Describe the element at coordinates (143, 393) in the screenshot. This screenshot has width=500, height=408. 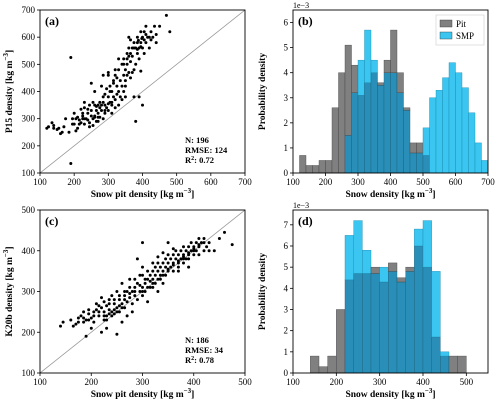
I see `x-axis-label: Snow pit density [kg m−3]` at that location.